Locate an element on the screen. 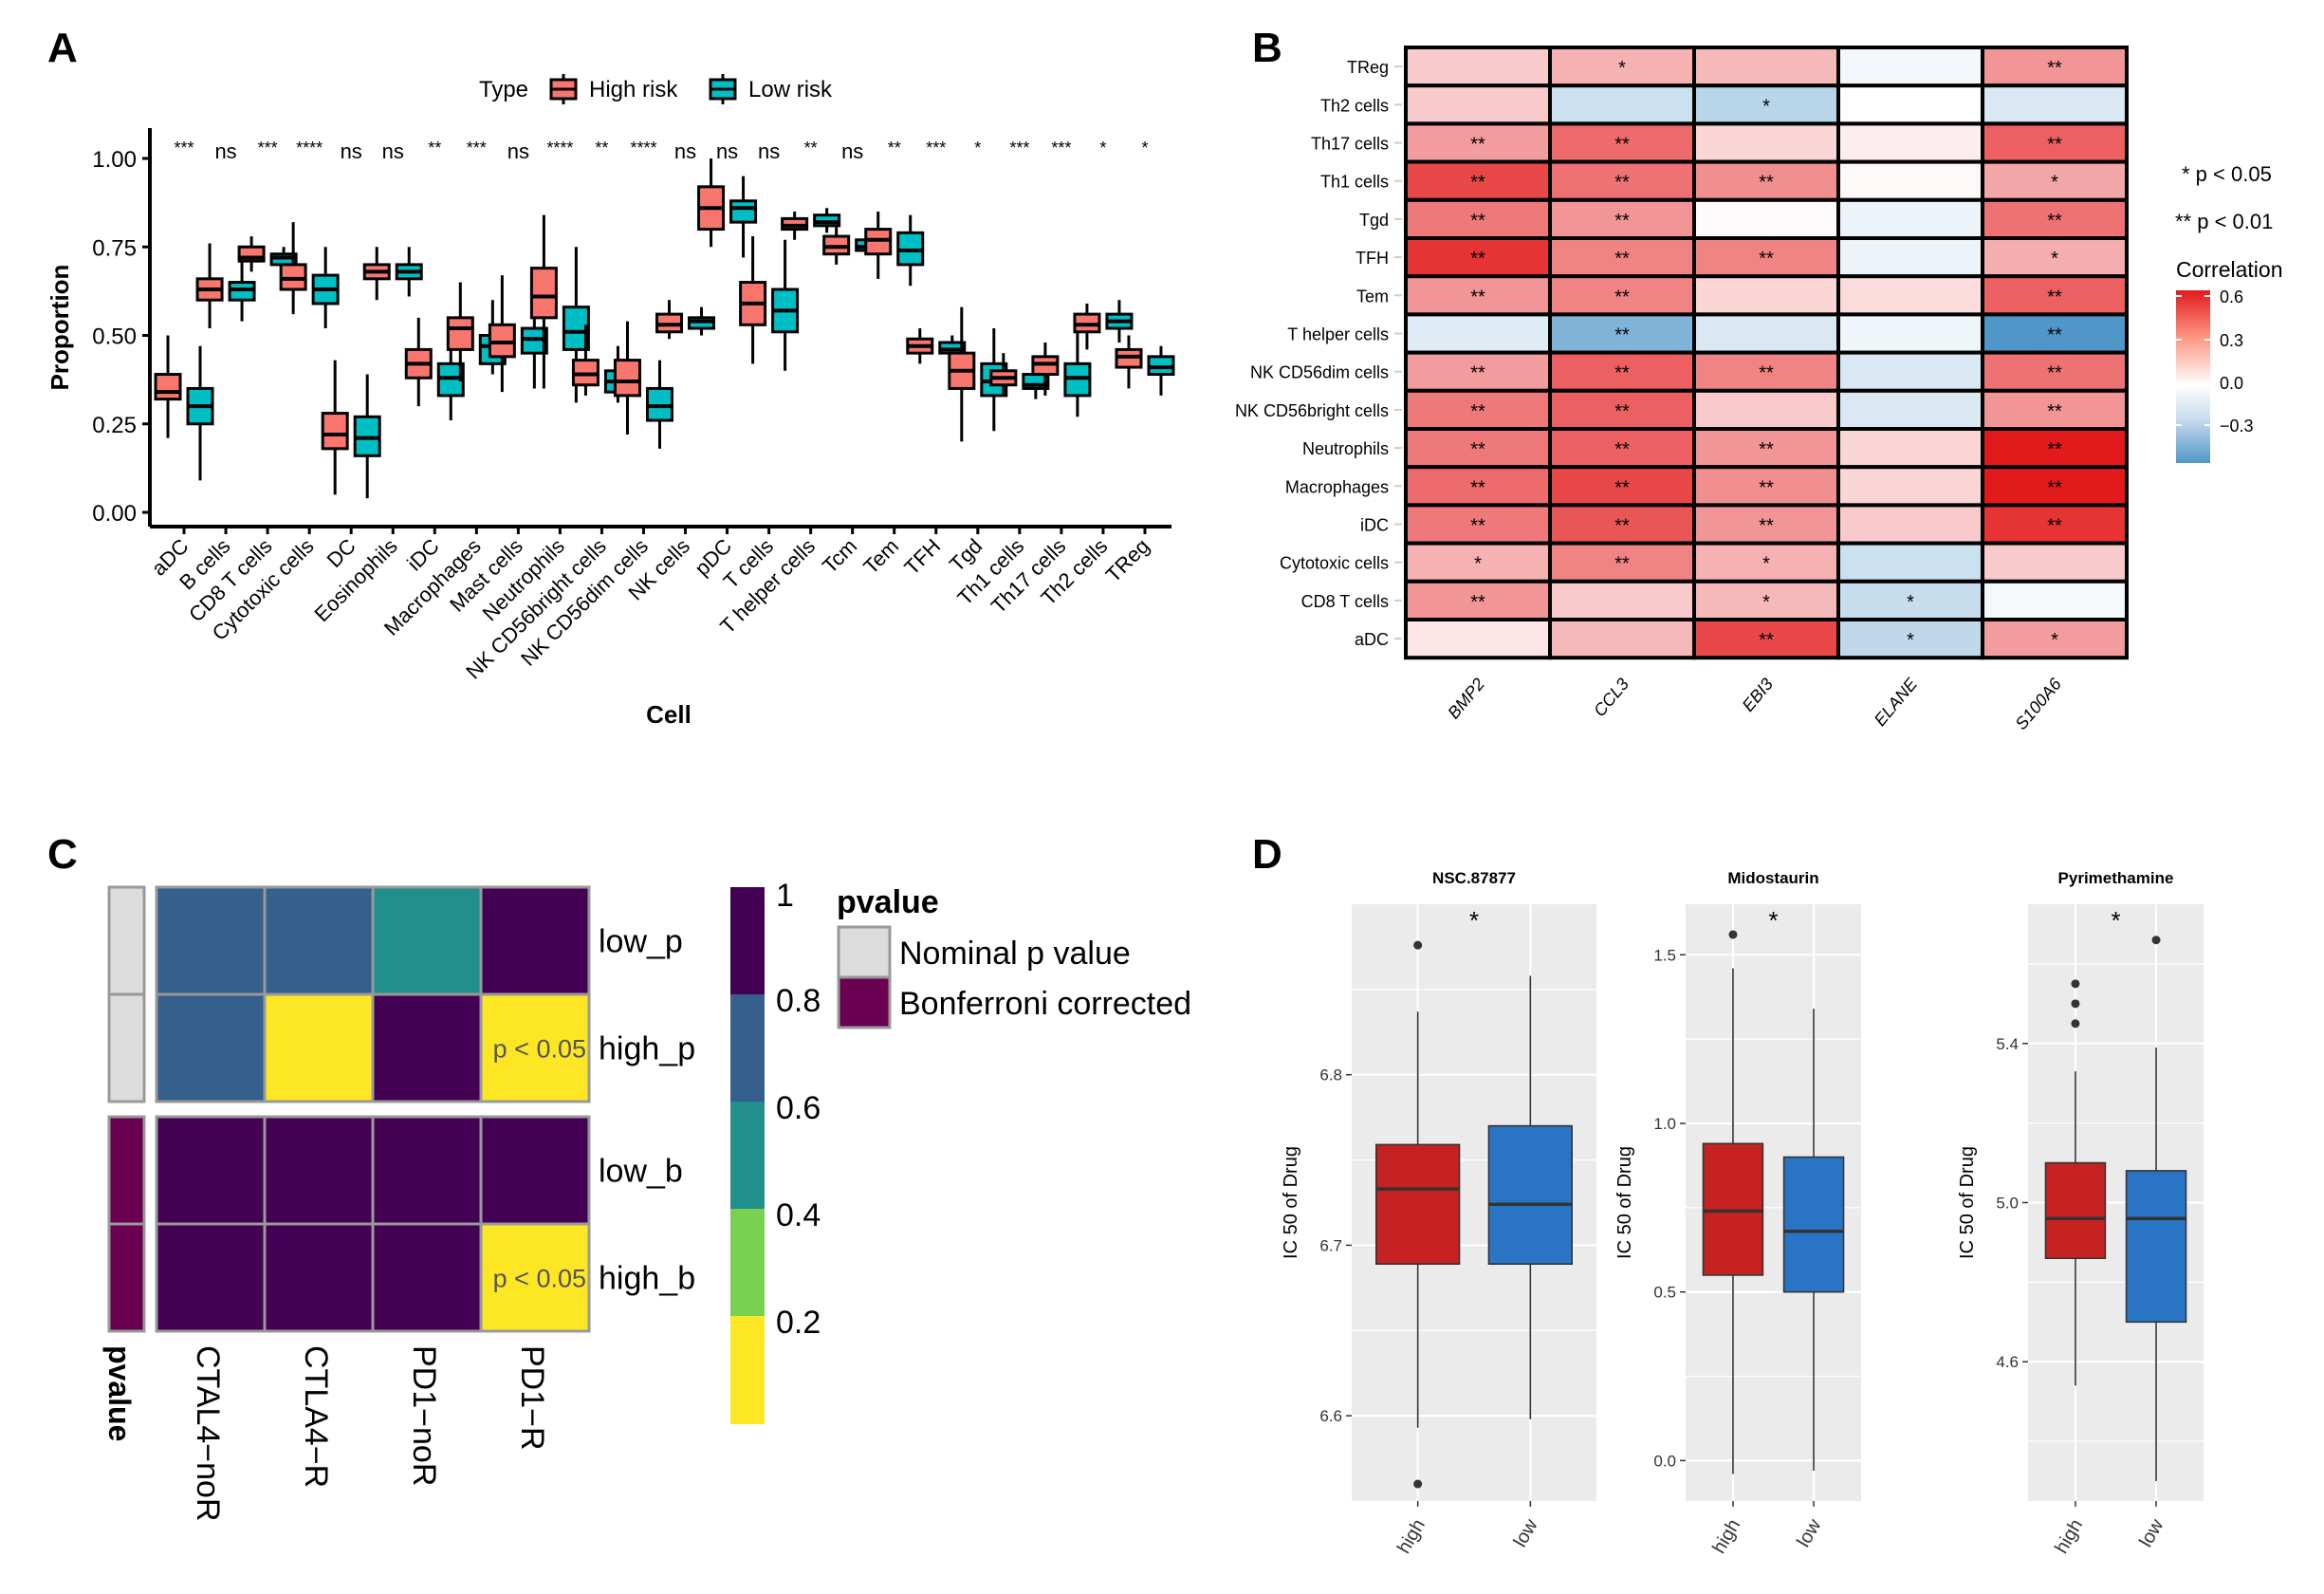  x-tick-label: Tcm is located at coordinates (839, 556).